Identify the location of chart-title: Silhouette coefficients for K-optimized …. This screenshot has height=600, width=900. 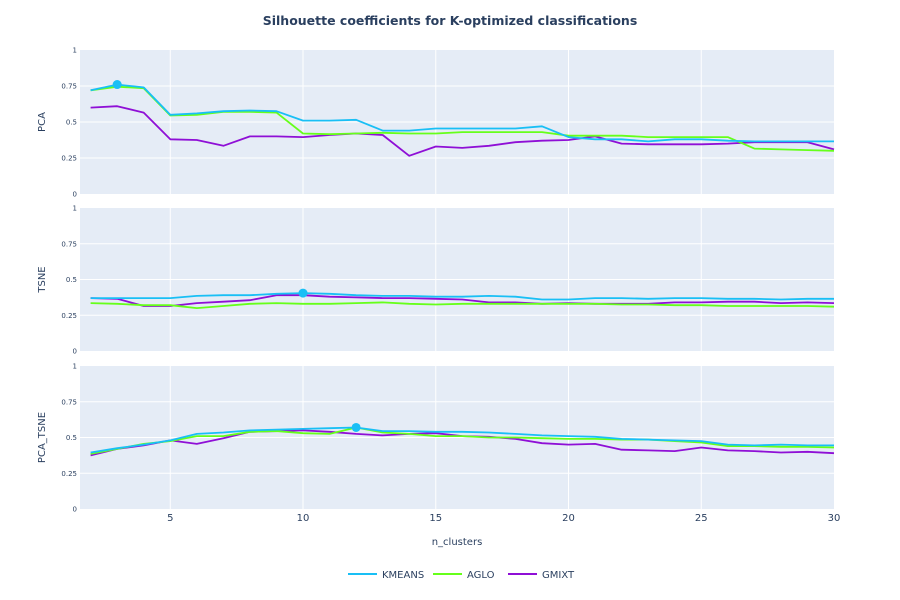
(450, 20).